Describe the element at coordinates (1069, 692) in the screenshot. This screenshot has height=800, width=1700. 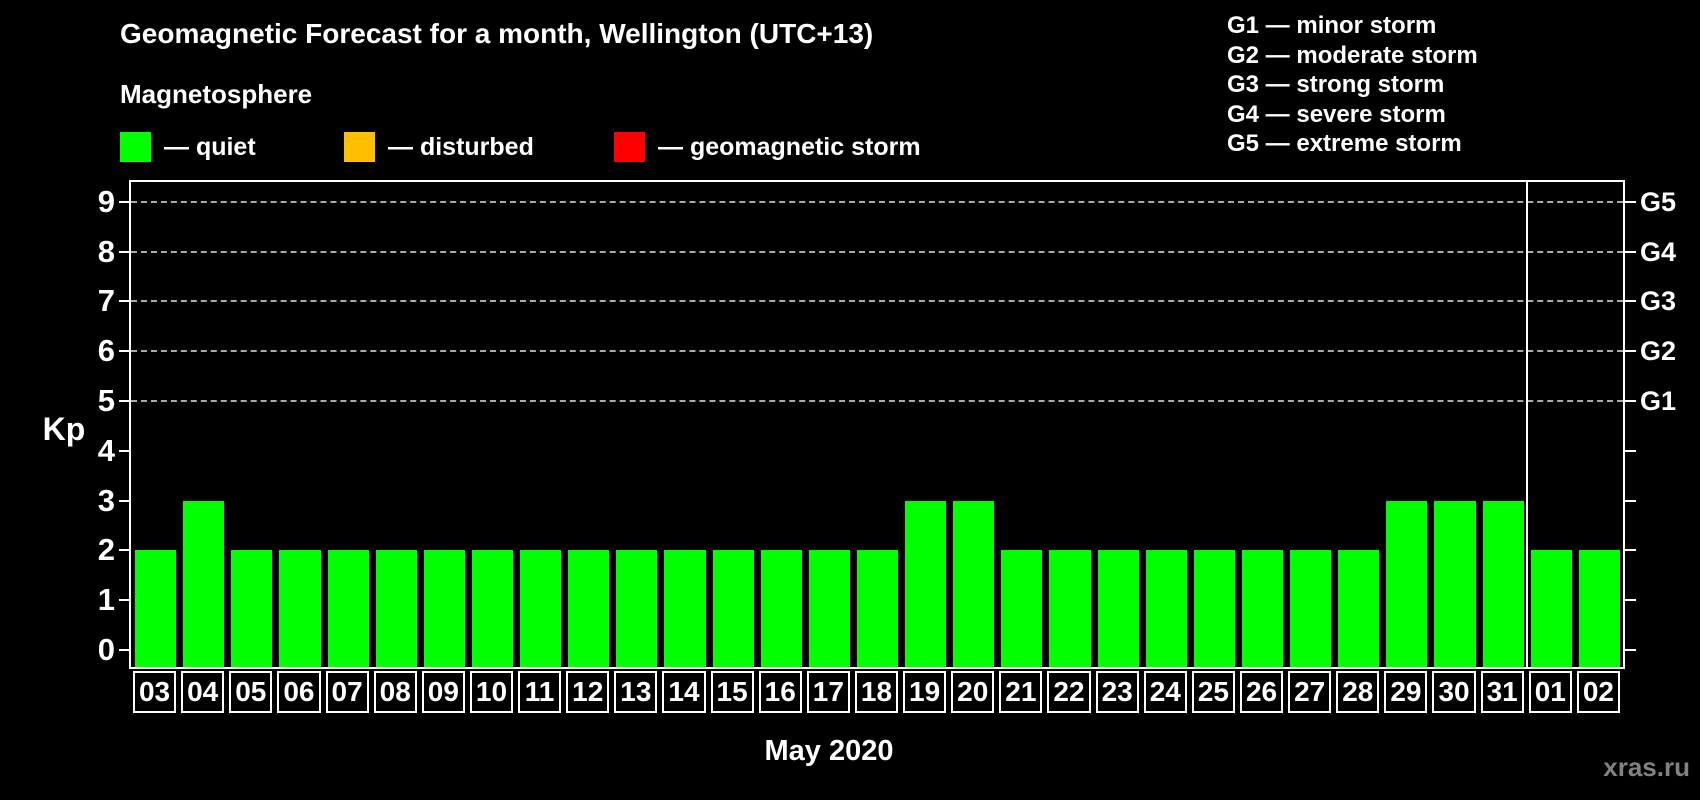
I see `day-label: 22` at that location.